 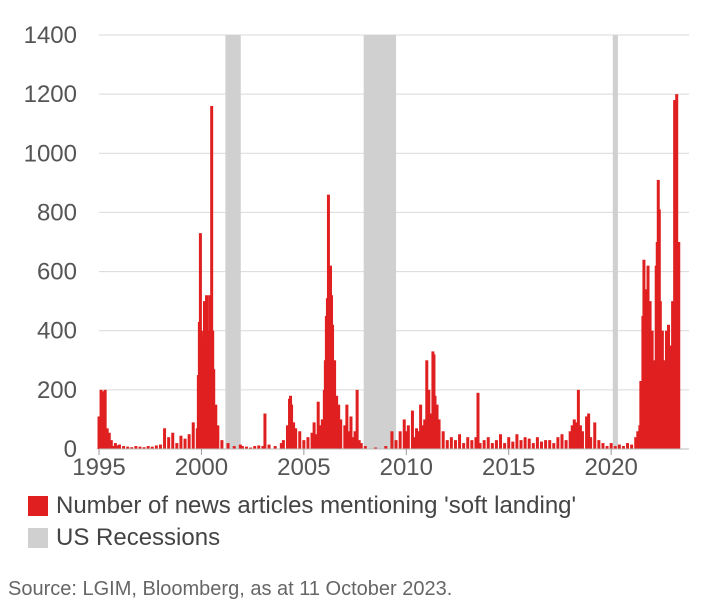 What do you see at coordinates (50, 94) in the screenshot?
I see `y-tick-label: 1200` at bounding box center [50, 94].